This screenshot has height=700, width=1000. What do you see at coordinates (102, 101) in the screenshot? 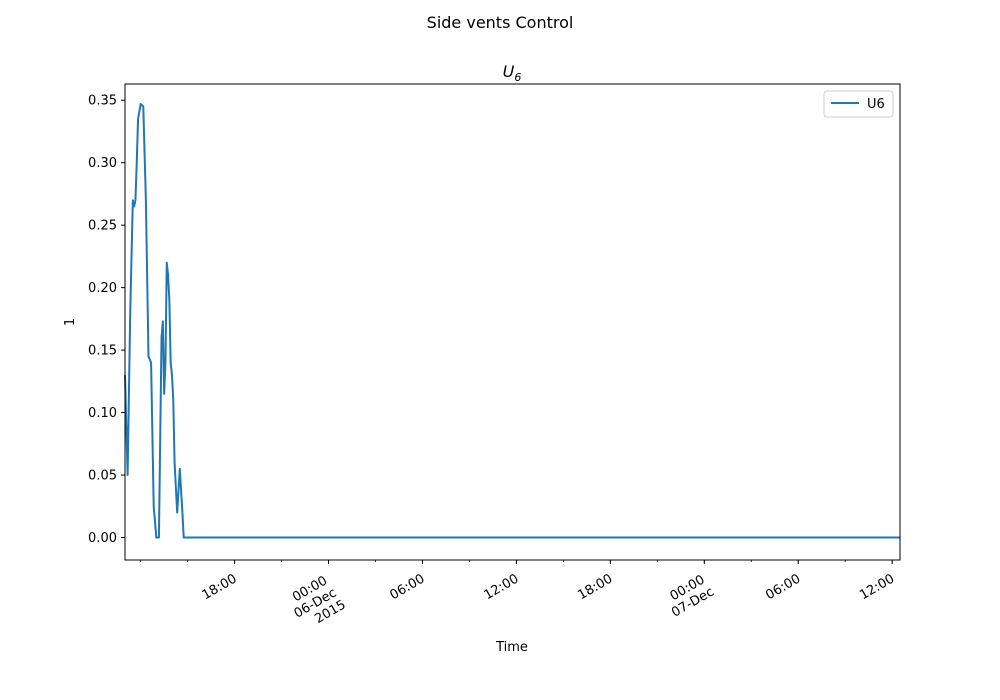
I see `y-tick-label: 0.35` at bounding box center [102, 101].